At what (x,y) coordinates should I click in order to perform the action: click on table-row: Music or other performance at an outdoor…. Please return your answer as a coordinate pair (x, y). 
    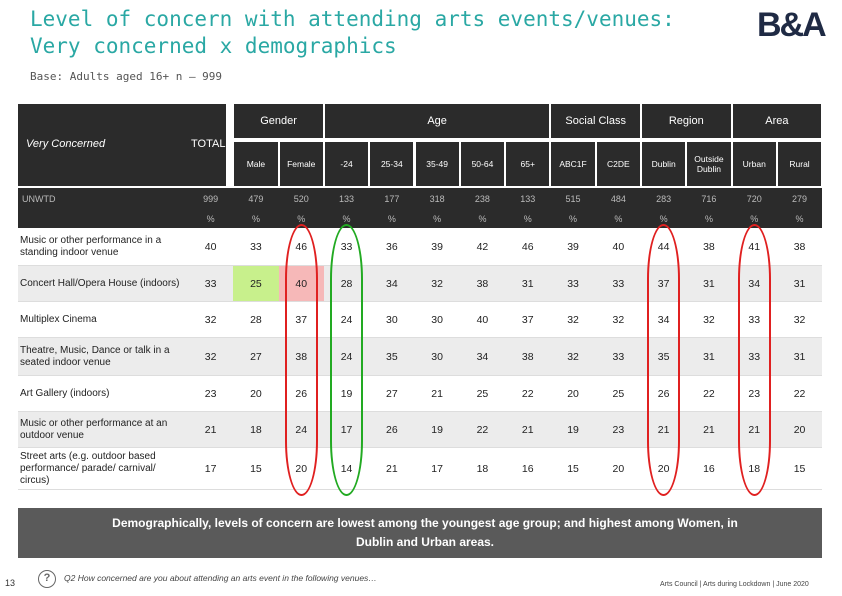
    Looking at the image, I should click on (420, 430).